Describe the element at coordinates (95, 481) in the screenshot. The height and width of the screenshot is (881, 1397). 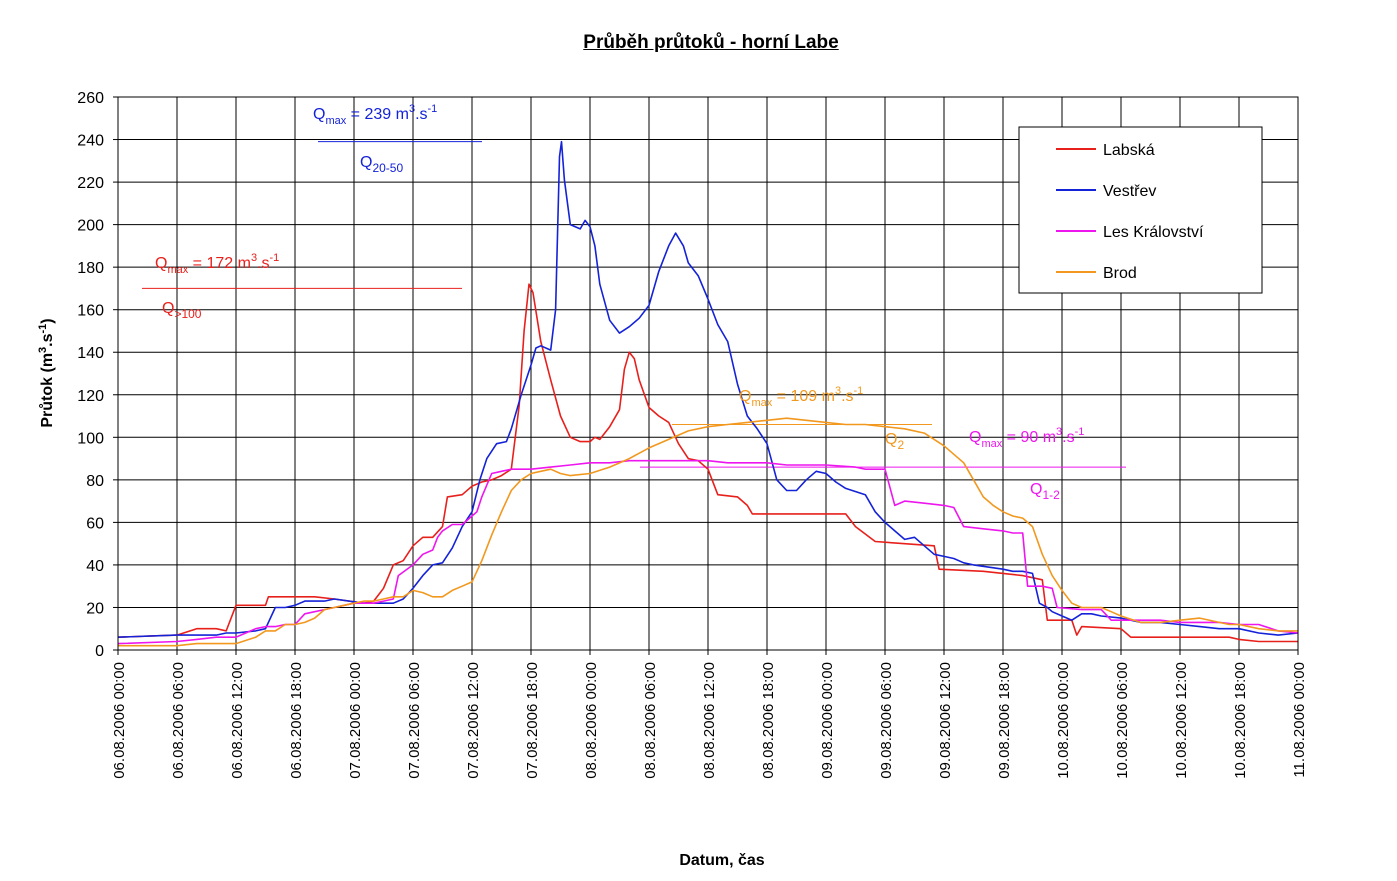
I see `y-tick-label: 80` at that location.